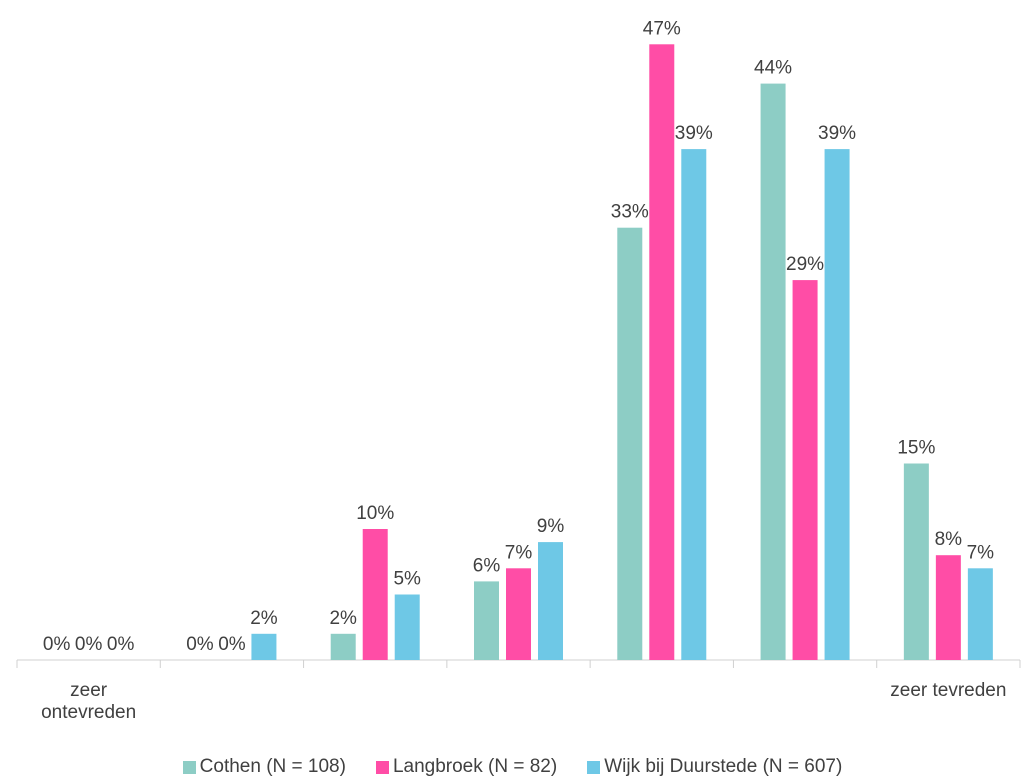 The height and width of the screenshot is (780, 1025). I want to click on value-label: 9%, so click(551, 526).